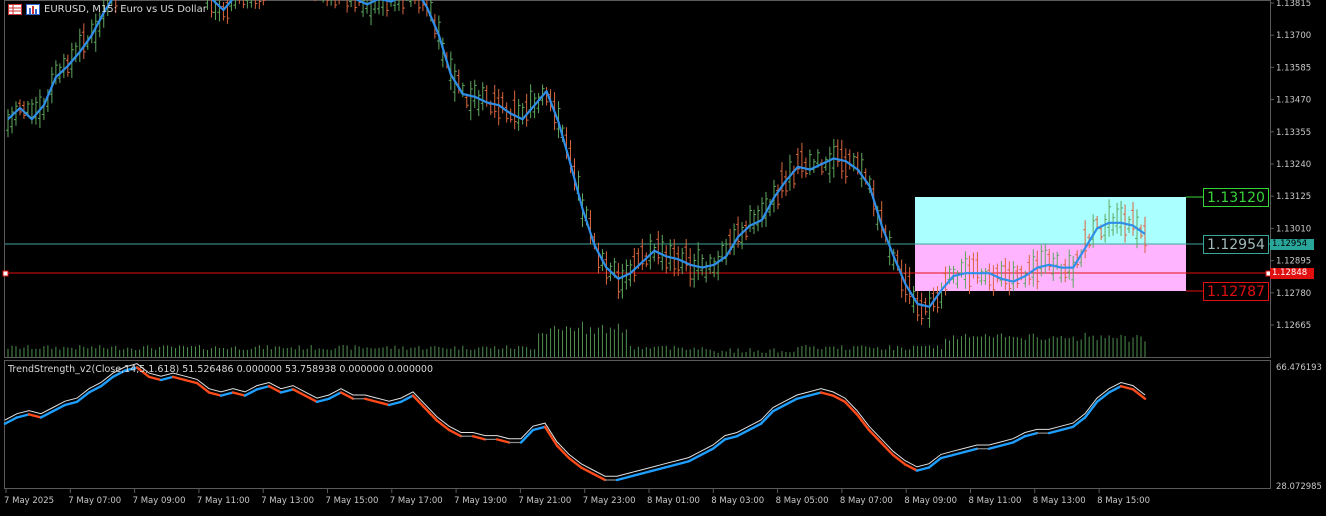 The width and height of the screenshot is (1326, 516). What do you see at coordinates (737, 501) in the screenshot?
I see `time-tick-label: 8 May 03:00` at bounding box center [737, 501].